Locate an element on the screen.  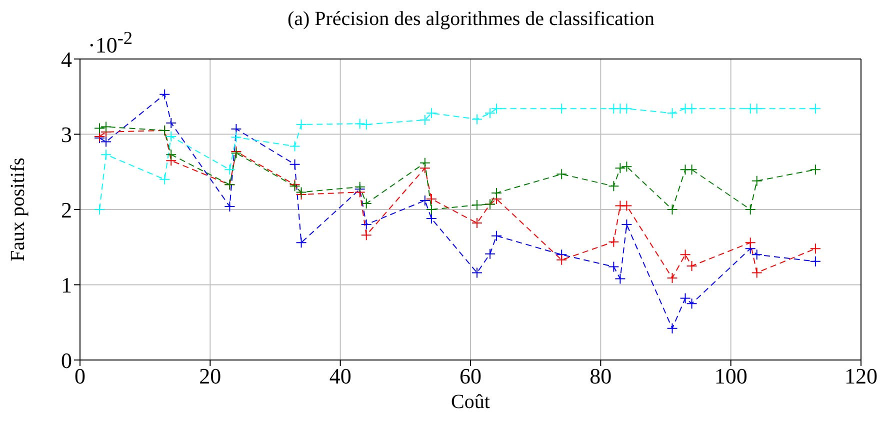
y-tick-label: 4 is located at coordinates (66, 59).